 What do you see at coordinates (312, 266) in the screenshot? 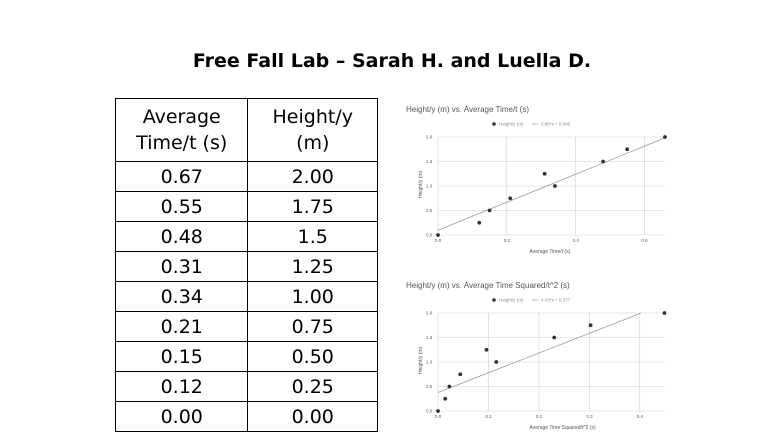
I see `cell-height: 1.25` at bounding box center [312, 266].